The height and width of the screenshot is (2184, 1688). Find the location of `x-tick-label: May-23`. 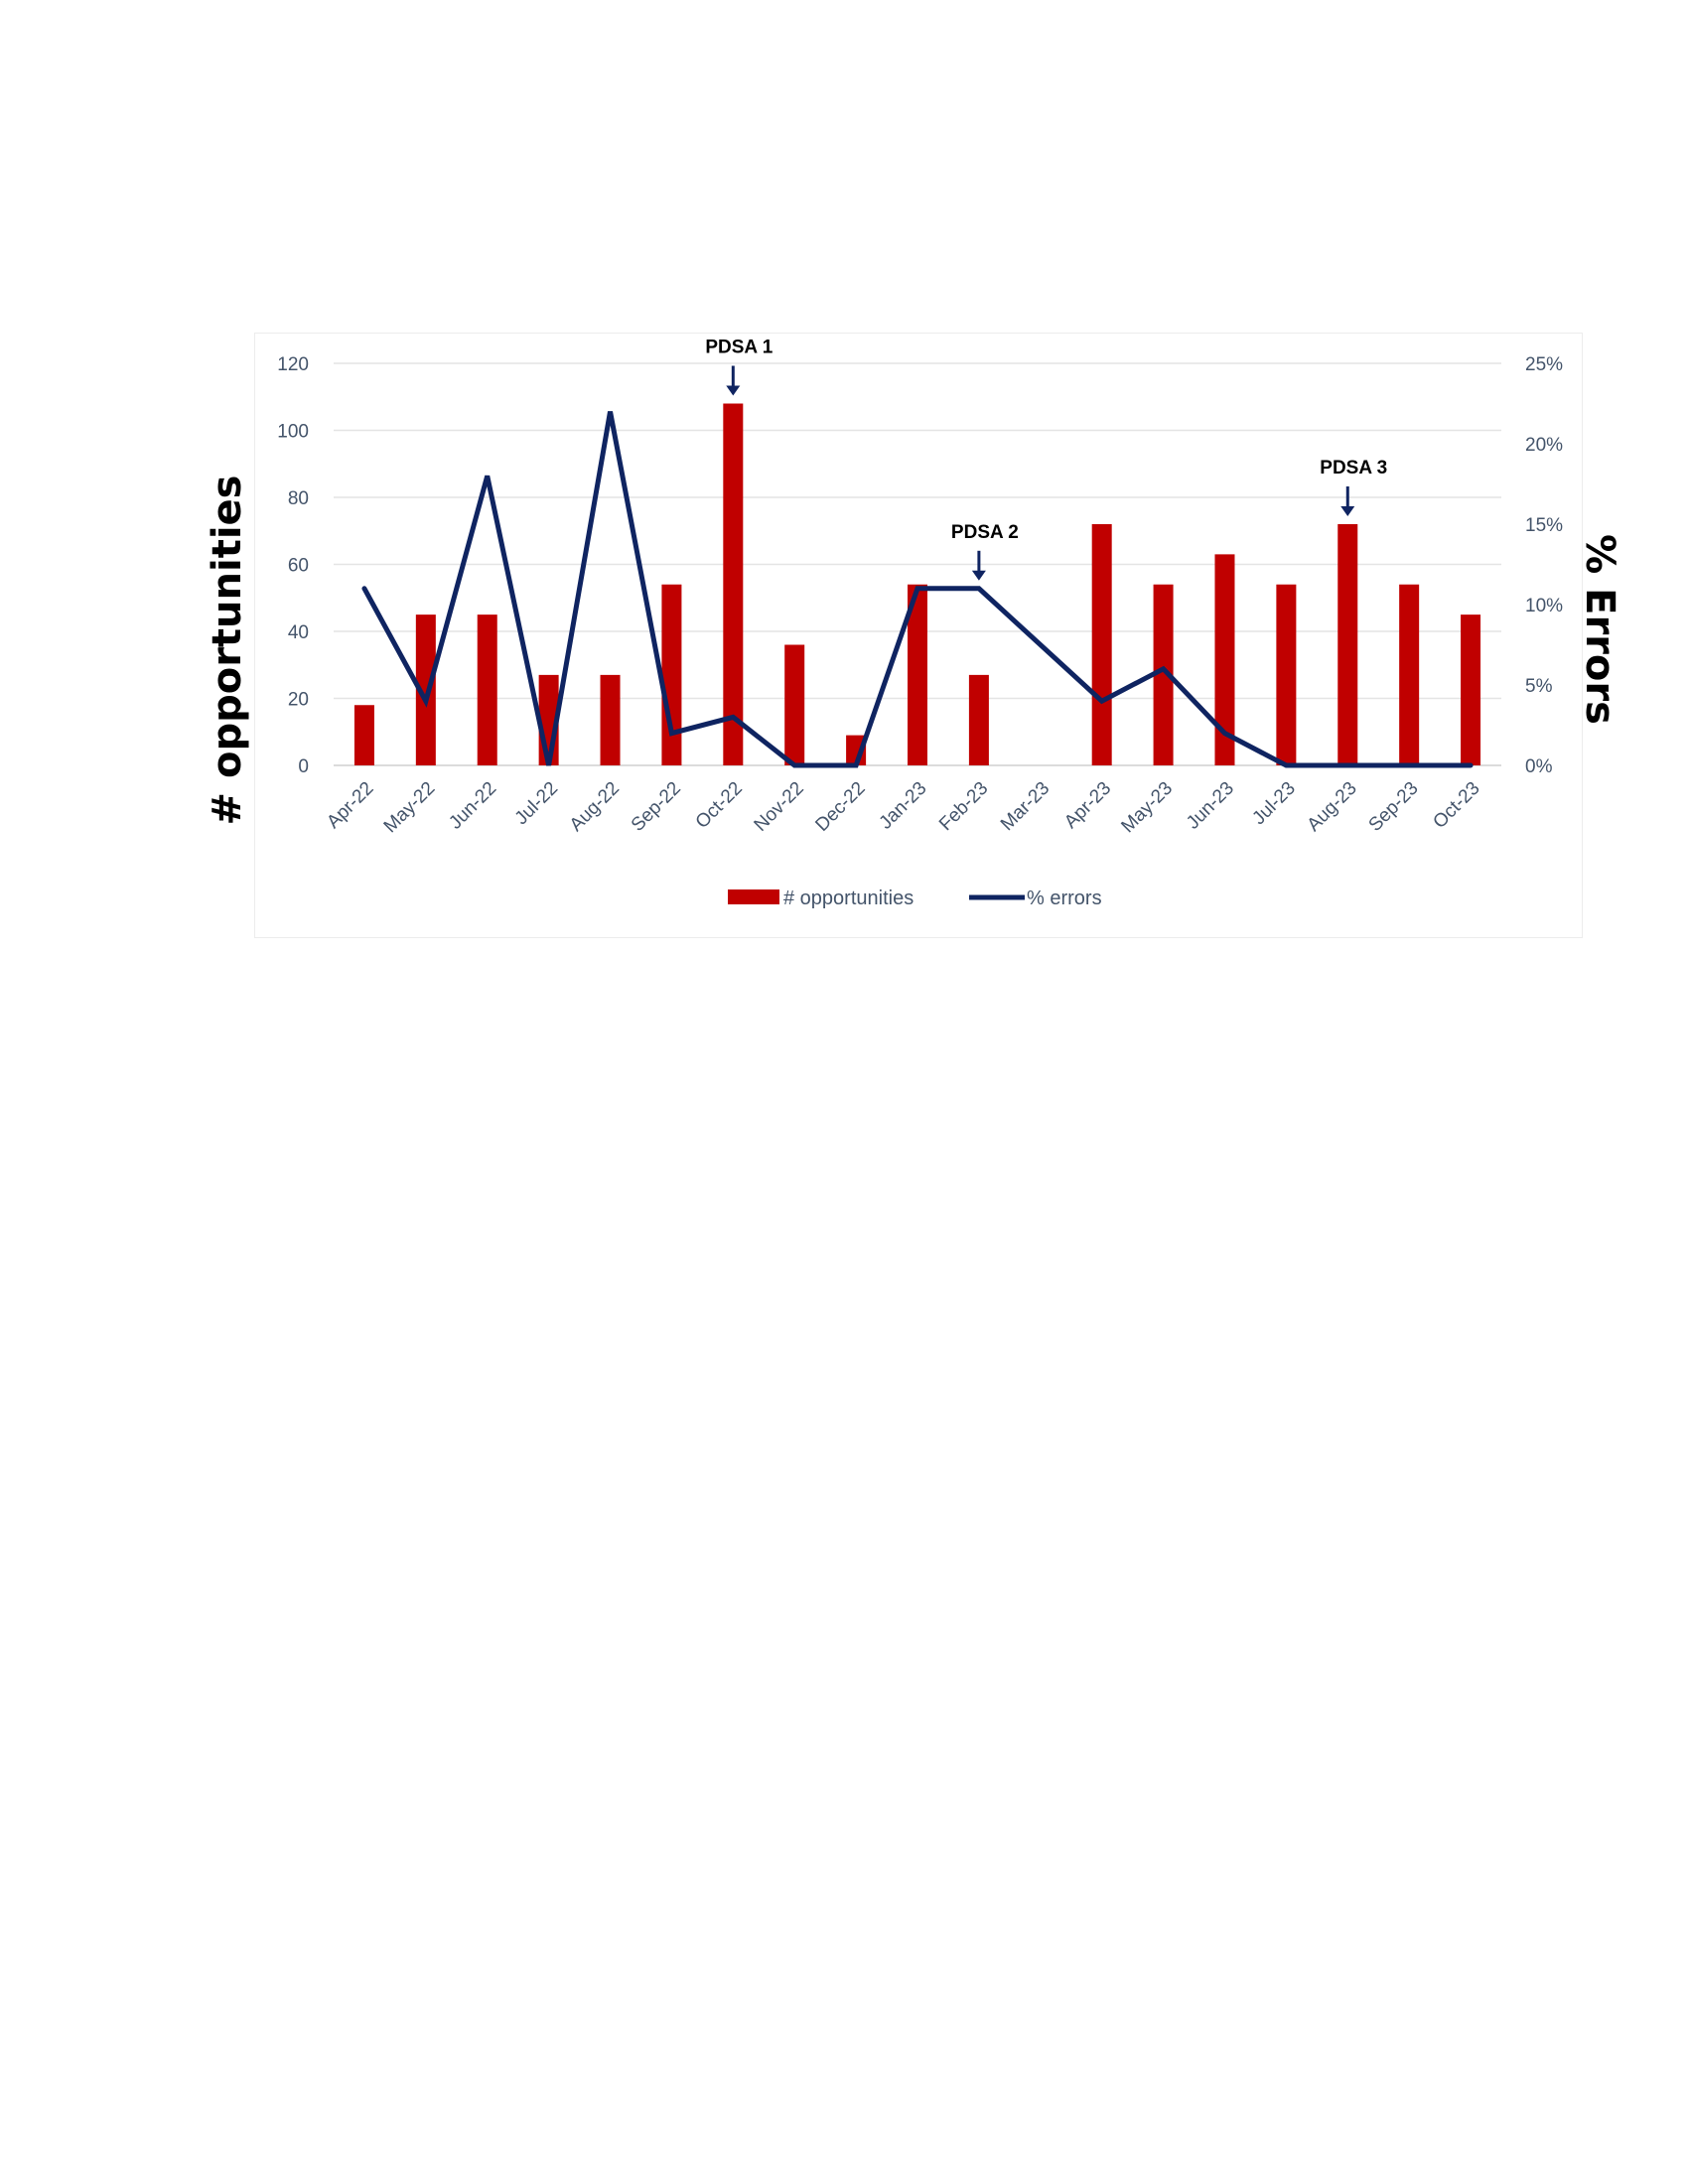

x-tick-label: May-23 is located at coordinates (1147, 808).